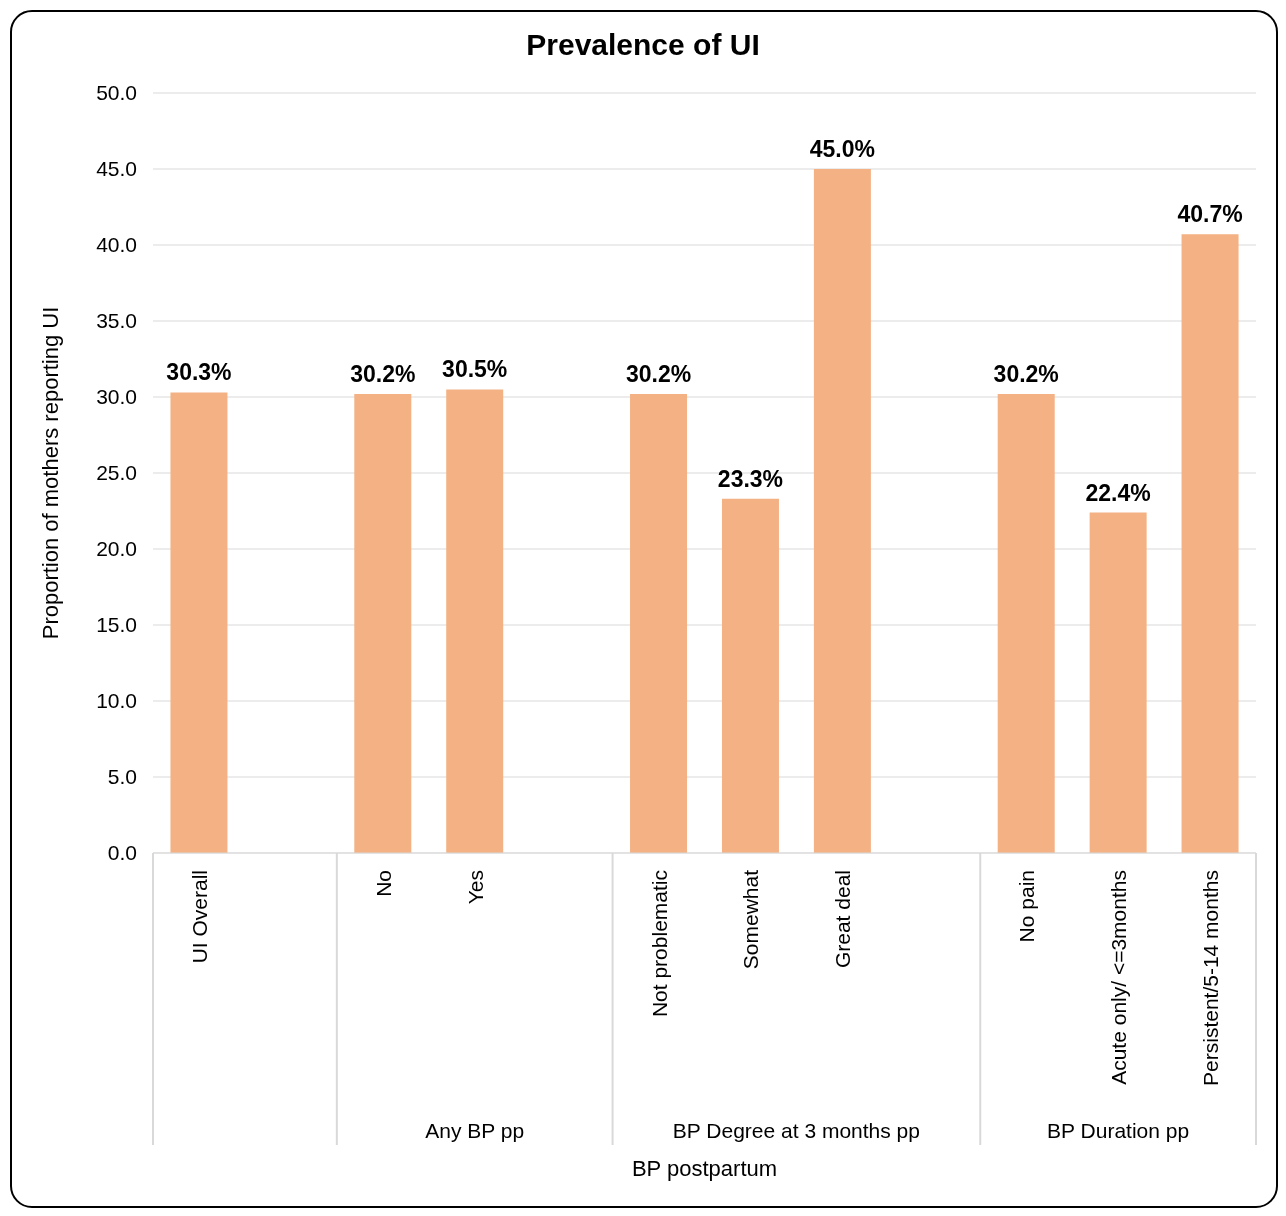 This screenshot has height=1216, width=1286. Describe the element at coordinates (1119, 977) in the screenshot. I see `x-tick-label: Acute only/ <=3months` at that location.